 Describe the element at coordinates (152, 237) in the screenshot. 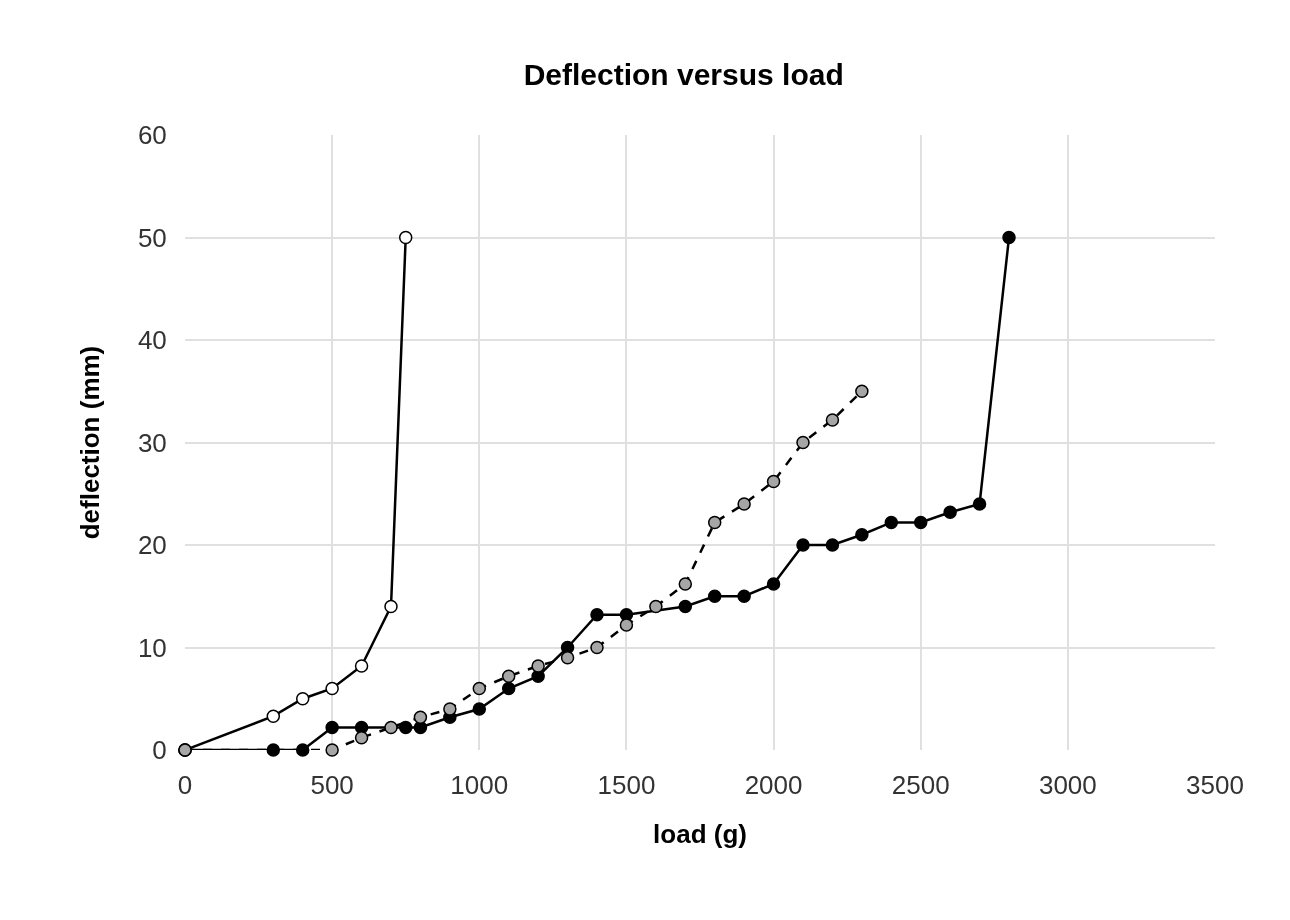

I see `y-tick-label: 50` at that location.